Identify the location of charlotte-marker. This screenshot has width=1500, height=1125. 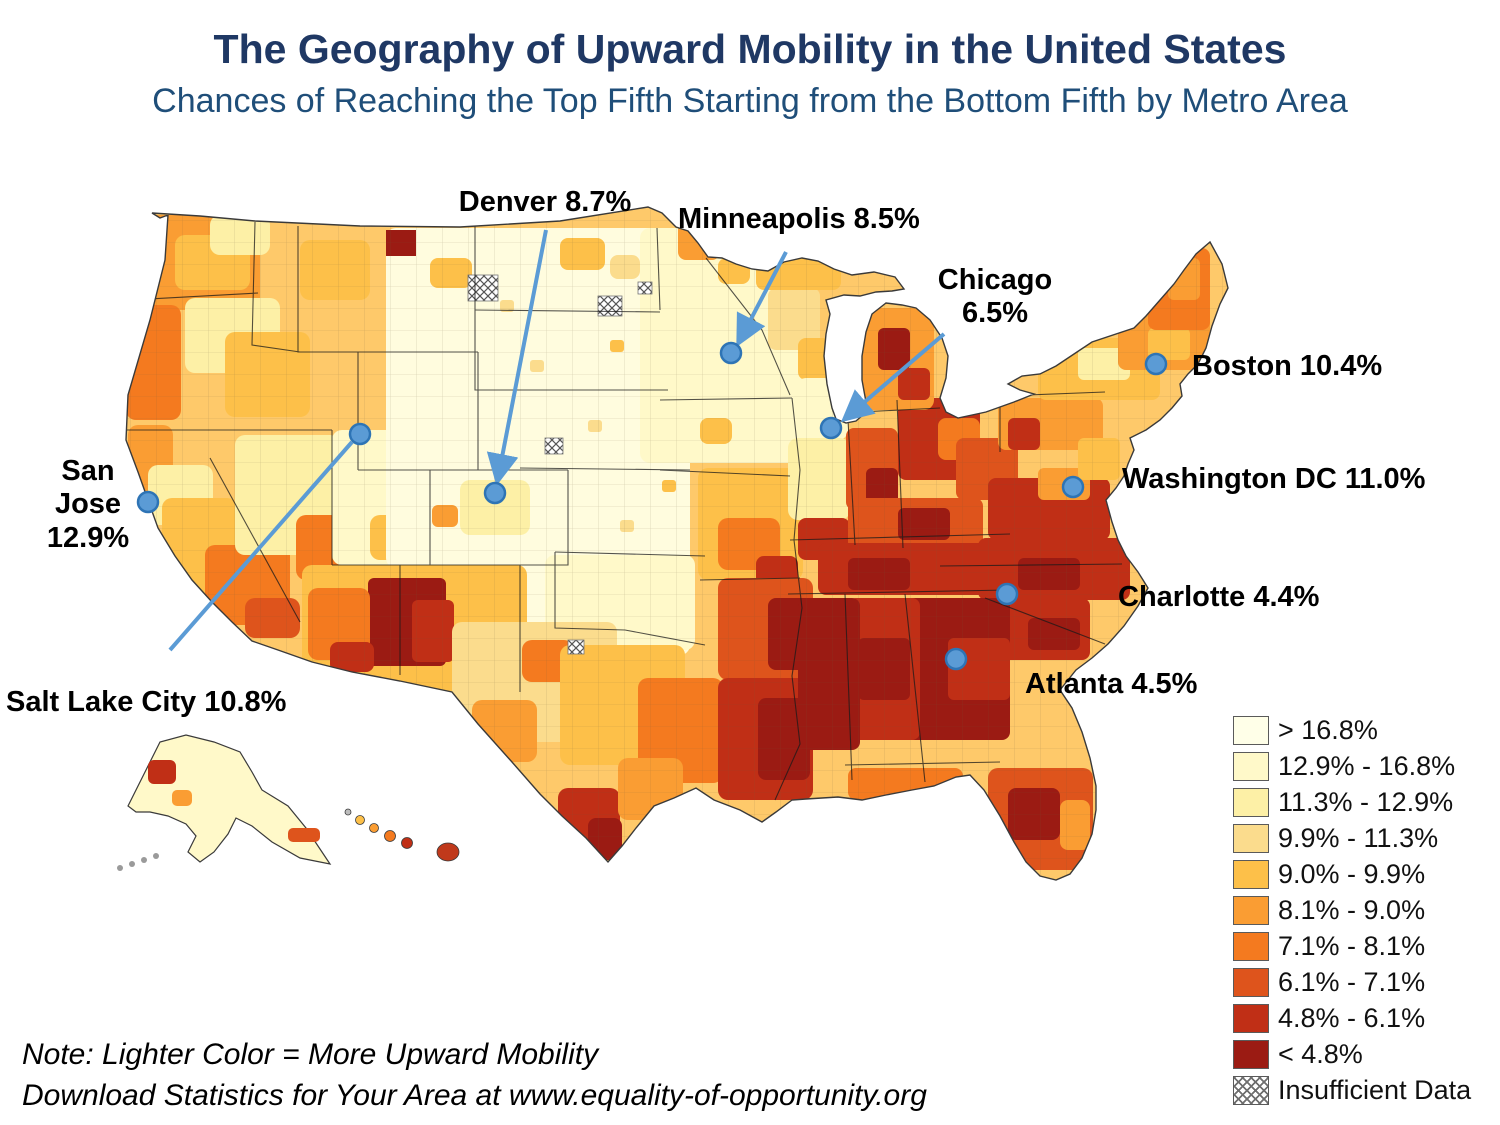
(1007, 594).